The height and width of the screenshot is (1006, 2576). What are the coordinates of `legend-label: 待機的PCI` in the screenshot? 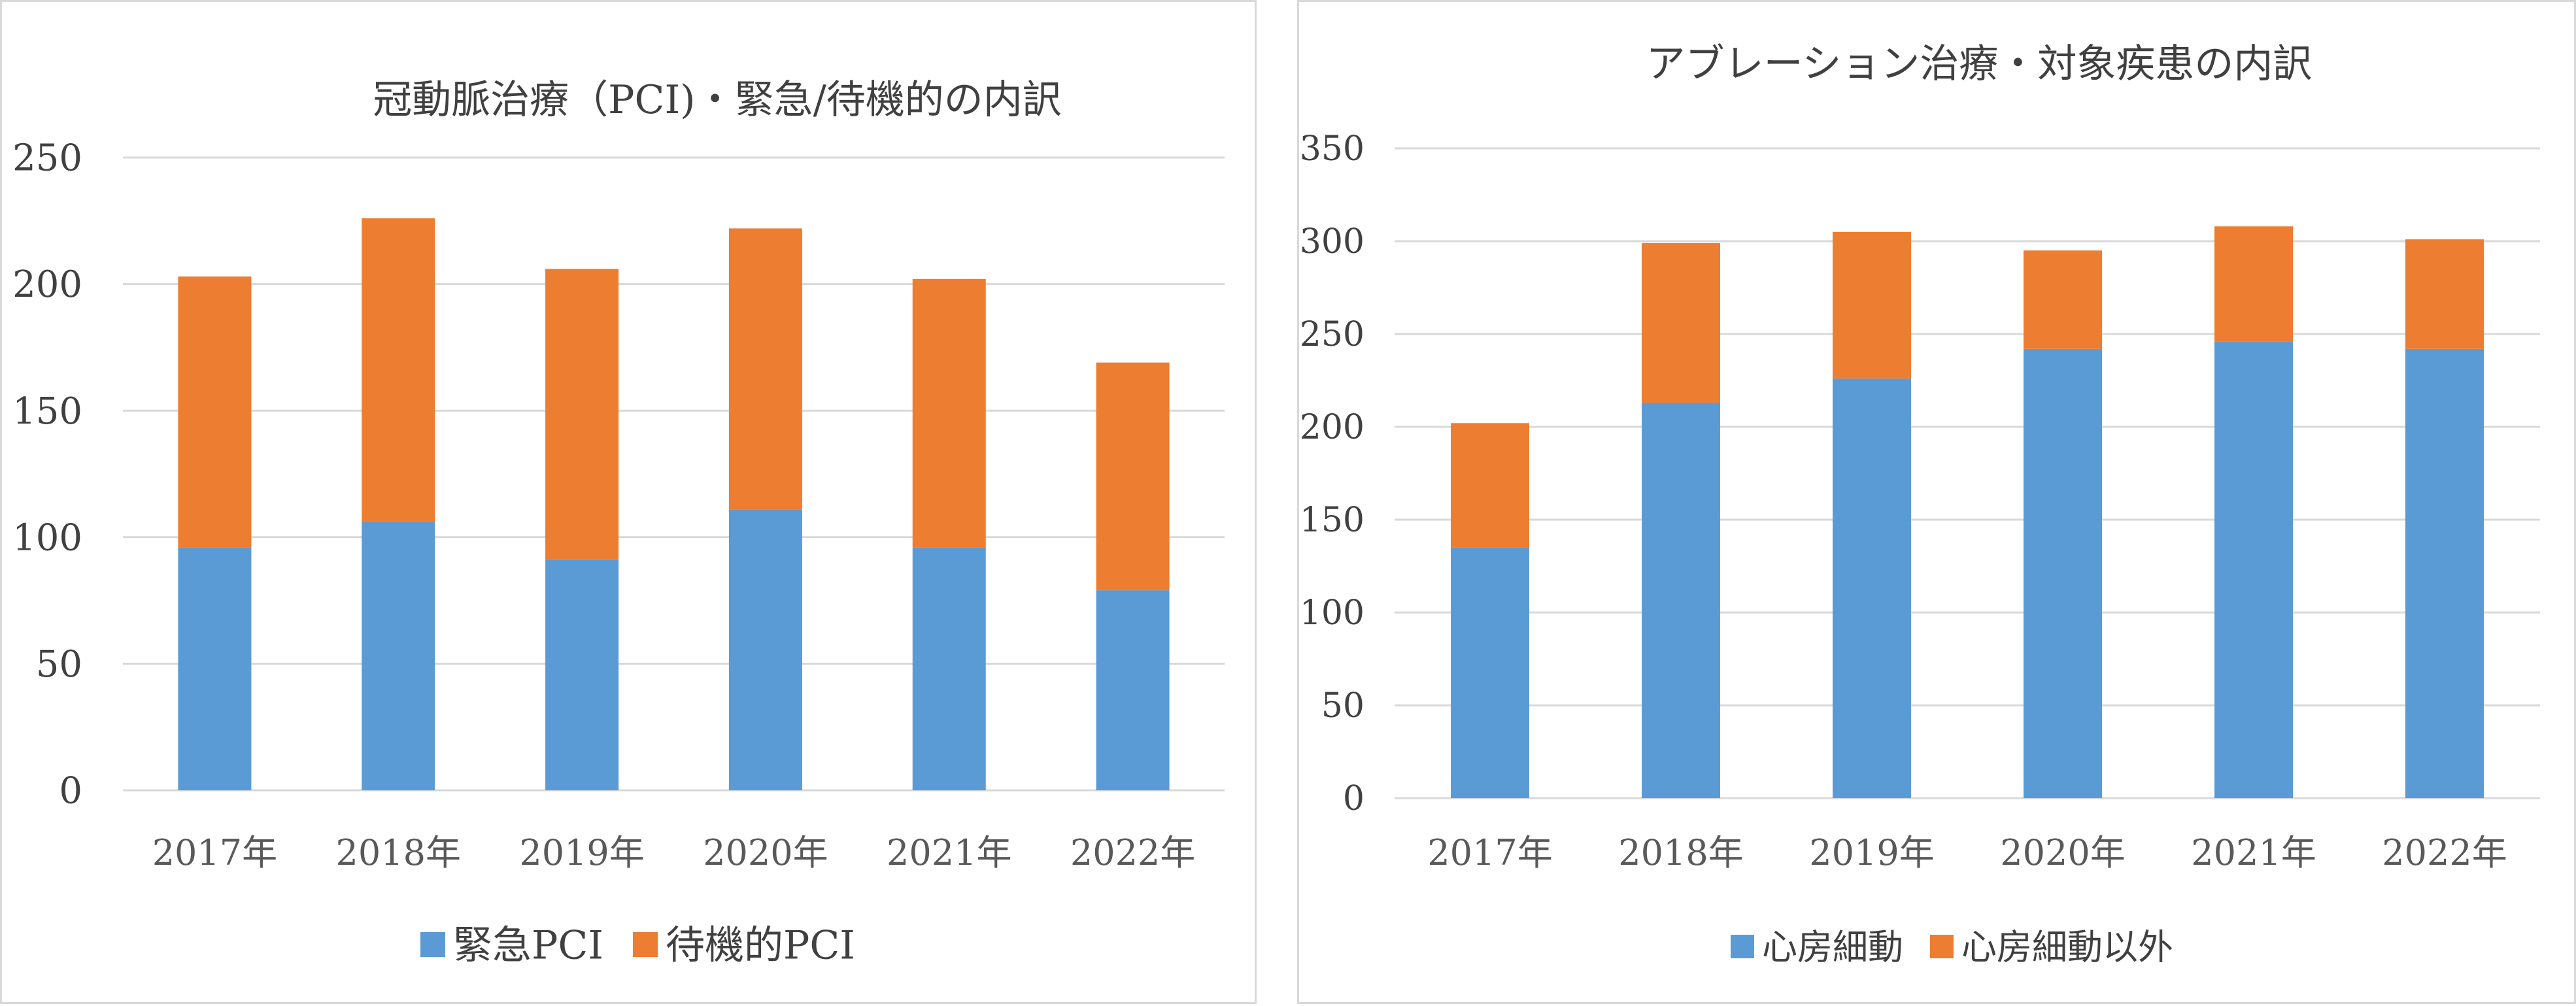 It's located at (760, 946).